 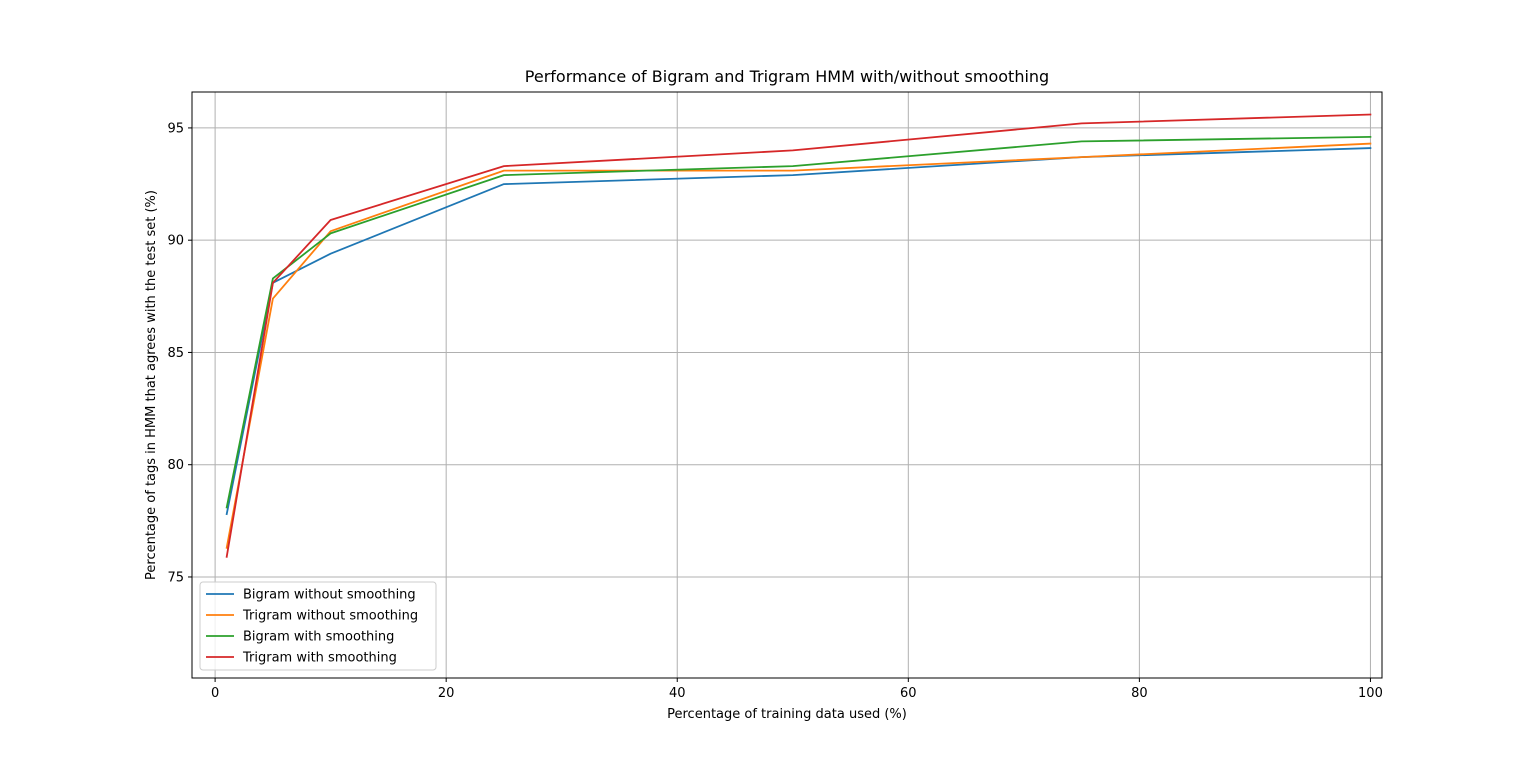 What do you see at coordinates (1370, 693) in the screenshot?
I see `x-tick-label: 100` at bounding box center [1370, 693].